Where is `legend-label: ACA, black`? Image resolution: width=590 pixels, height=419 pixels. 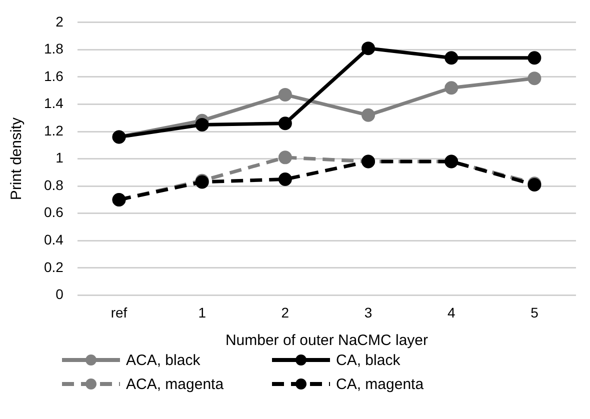
legend-label: ACA, black is located at coordinates (163, 360).